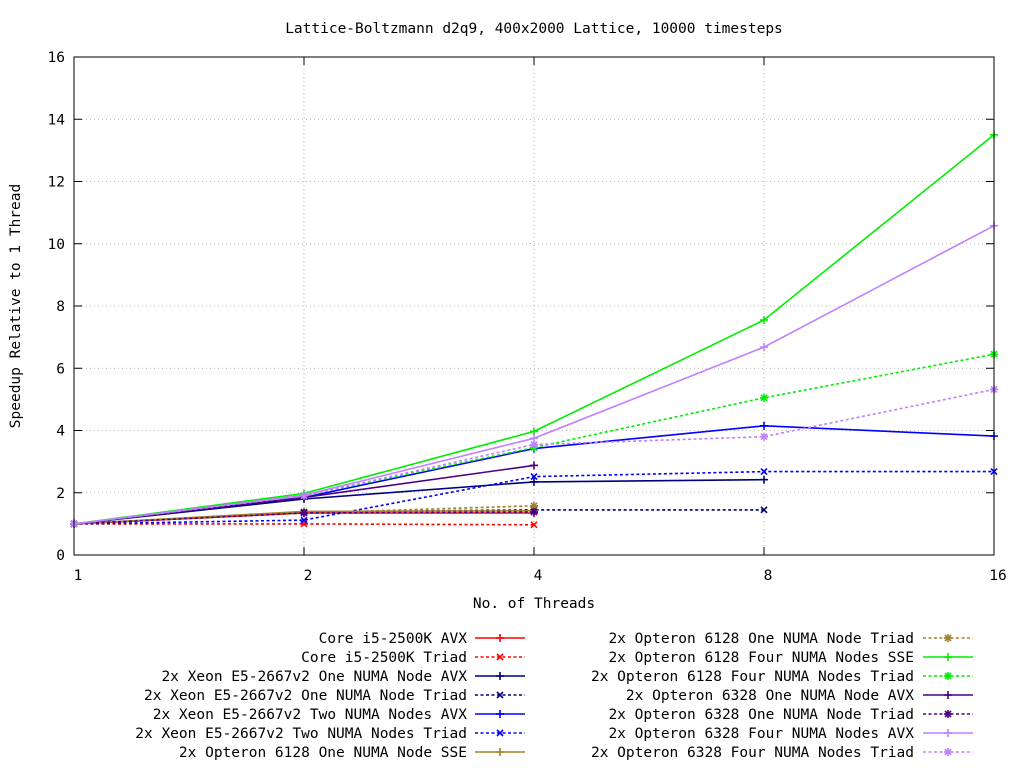  What do you see at coordinates (761, 658) in the screenshot?
I see `legend-label: 2x Opteron 6128 Four NUMA Nodes SSE` at bounding box center [761, 658].